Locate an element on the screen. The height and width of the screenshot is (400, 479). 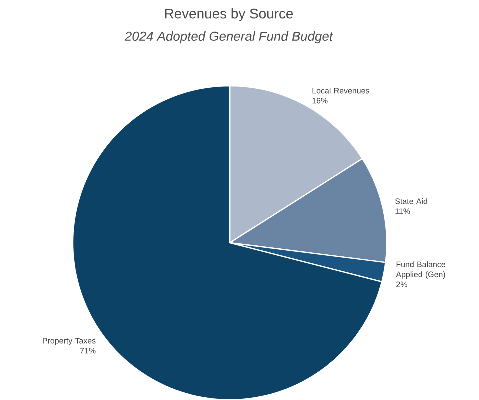
chart-title: Revenues by Source is located at coordinates (229, 15).